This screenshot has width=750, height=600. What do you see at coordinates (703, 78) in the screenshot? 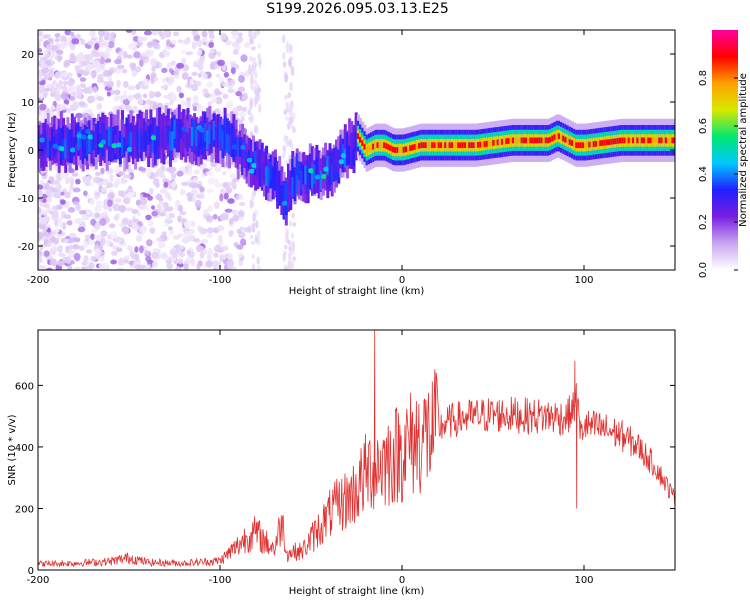
I see `colorbar-tick-label: 0.8` at bounding box center [703, 78].